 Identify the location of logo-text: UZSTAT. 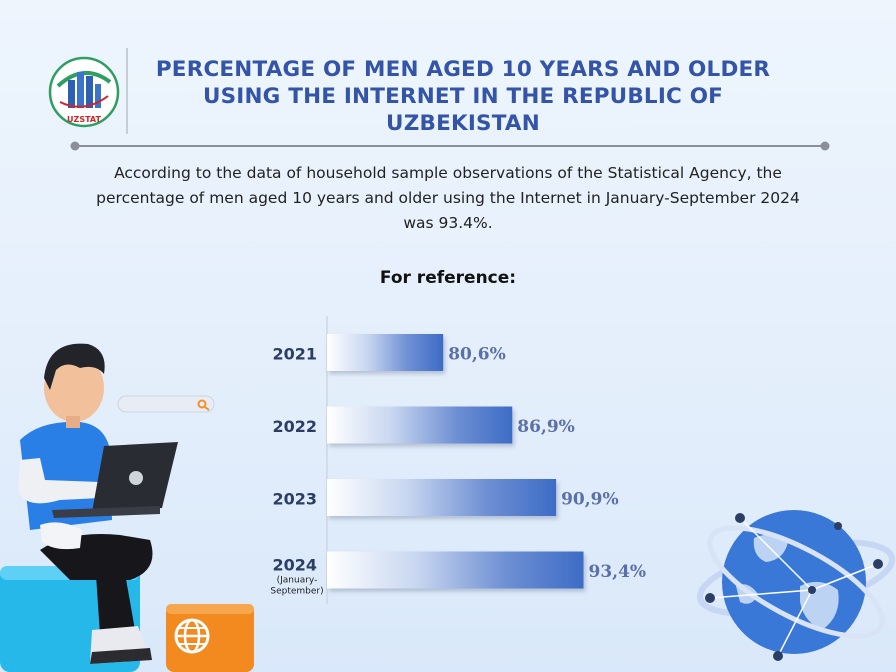
(84, 119).